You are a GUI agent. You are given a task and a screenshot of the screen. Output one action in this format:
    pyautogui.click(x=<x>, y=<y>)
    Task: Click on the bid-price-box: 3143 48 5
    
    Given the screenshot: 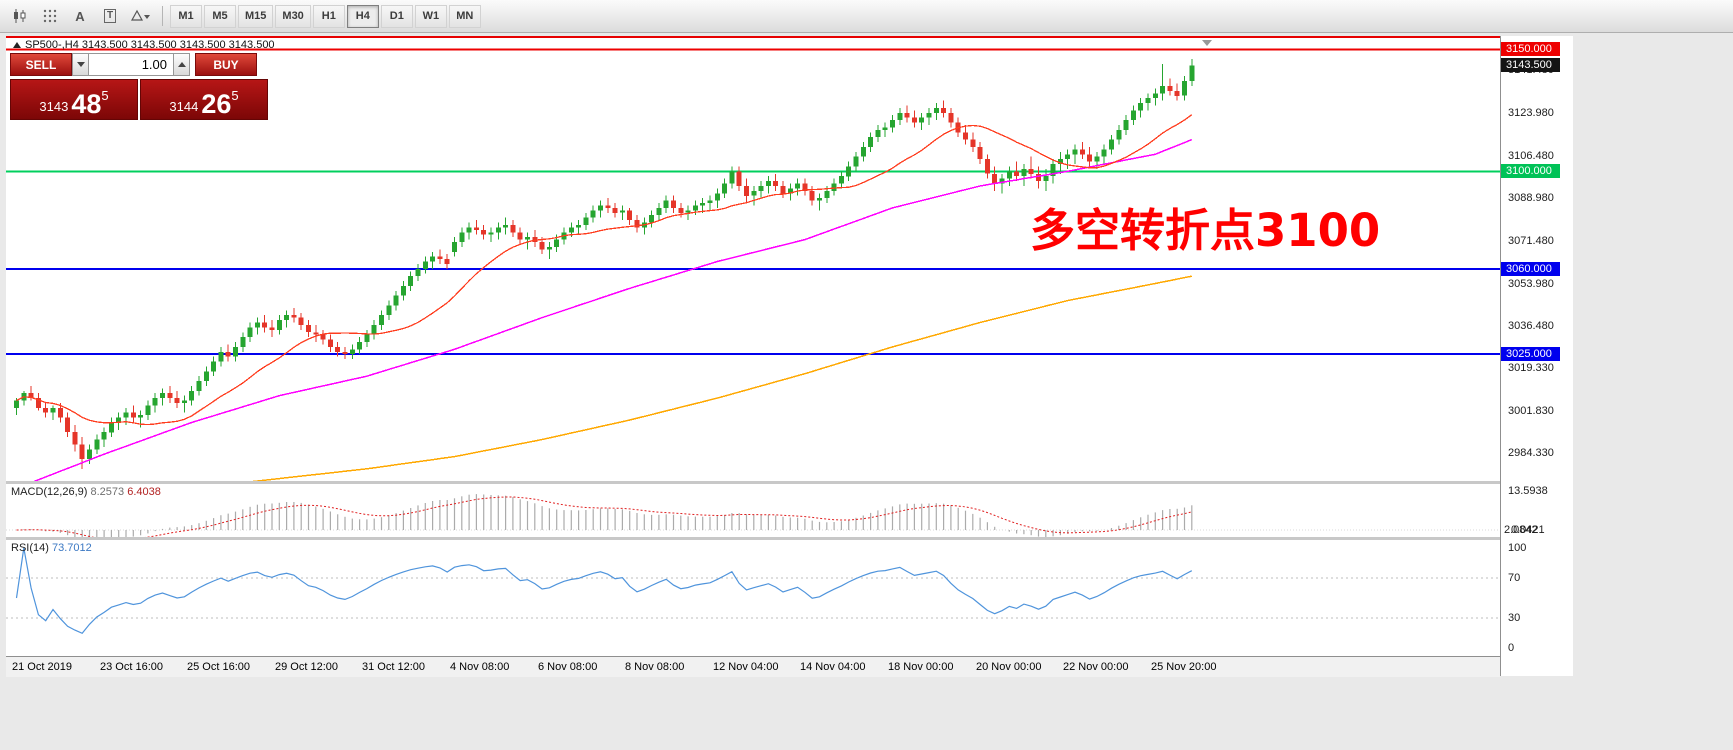 What is the action you would take?
    pyautogui.click(x=74, y=99)
    